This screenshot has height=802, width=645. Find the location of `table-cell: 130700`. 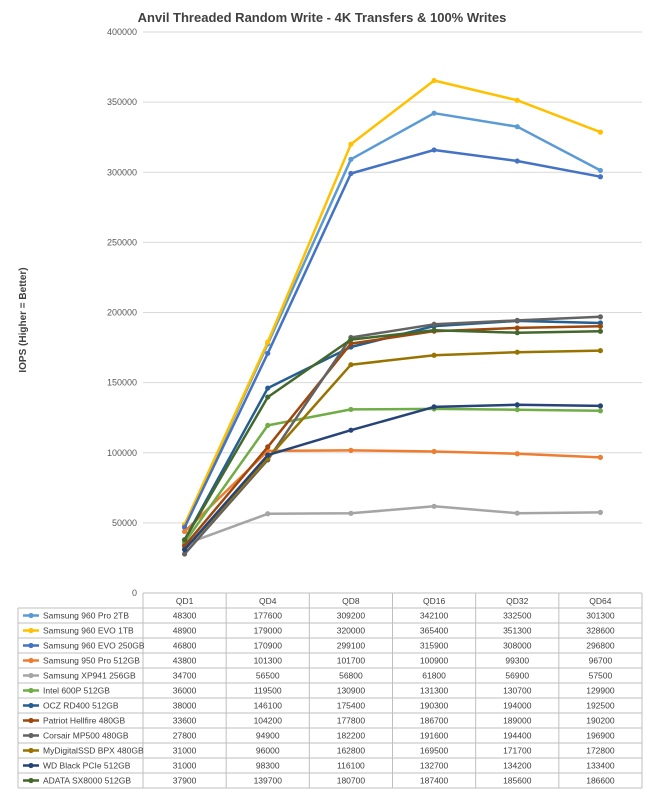

table-cell: 130700 is located at coordinates (517, 691).